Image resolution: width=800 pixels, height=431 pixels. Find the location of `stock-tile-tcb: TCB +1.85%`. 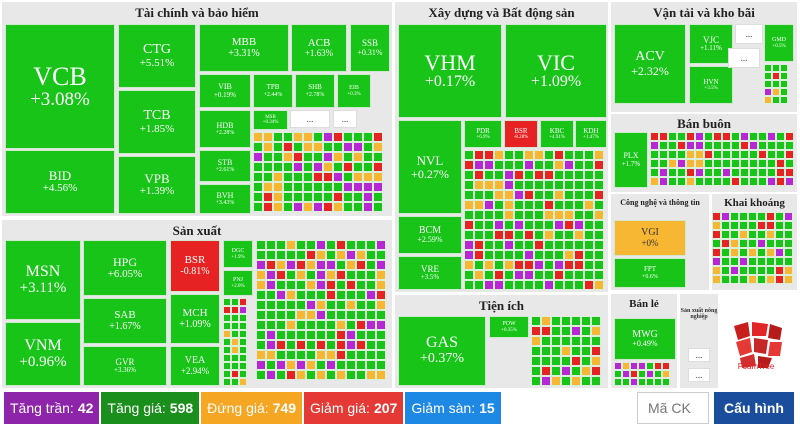

stock-tile-tcb: TCB +1.85% is located at coordinates (157, 122).